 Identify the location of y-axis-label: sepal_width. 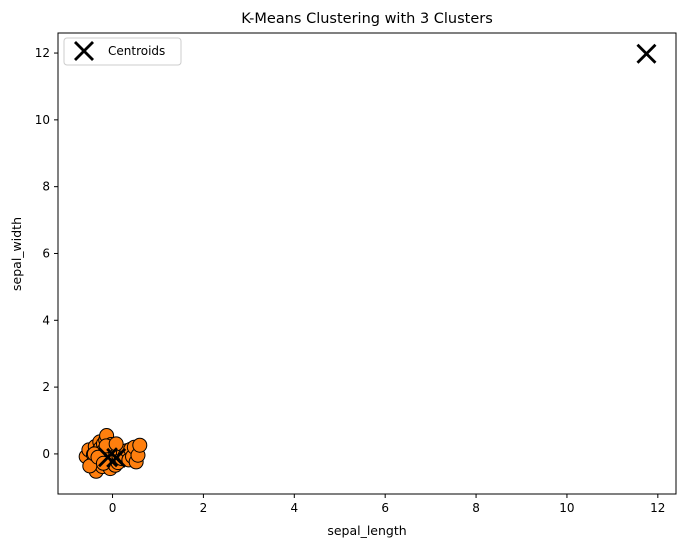
(16, 254).